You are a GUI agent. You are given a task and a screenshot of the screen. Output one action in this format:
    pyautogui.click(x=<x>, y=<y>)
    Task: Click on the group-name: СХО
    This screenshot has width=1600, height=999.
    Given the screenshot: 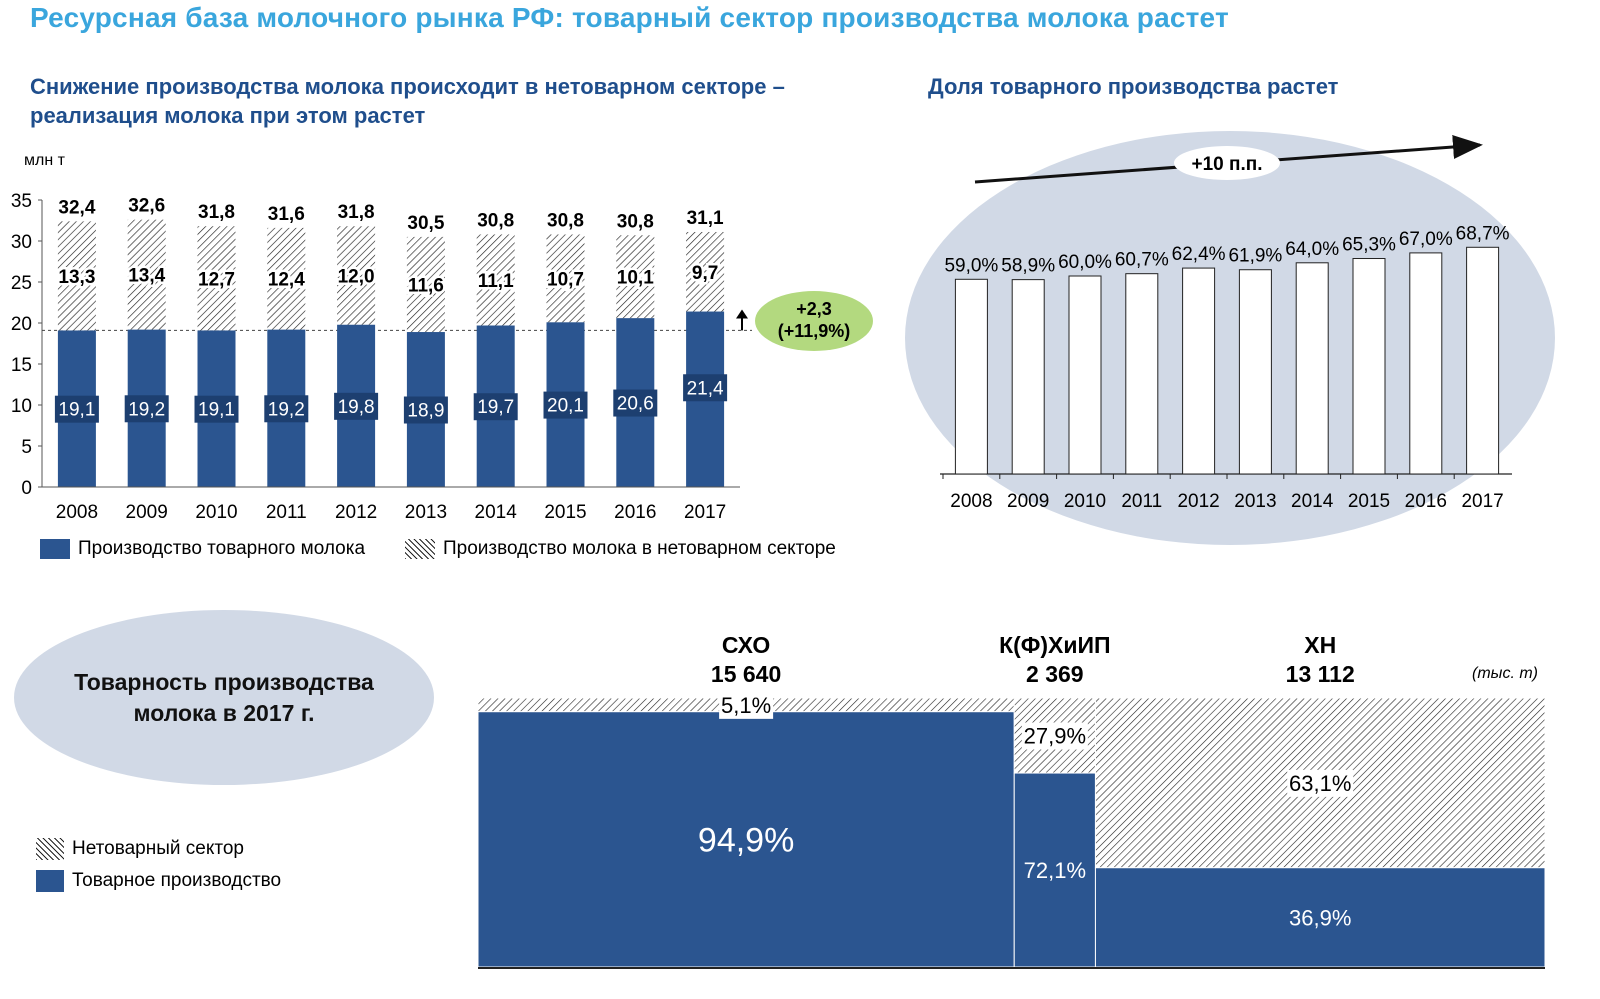 What is the action you would take?
    pyautogui.click(x=746, y=645)
    